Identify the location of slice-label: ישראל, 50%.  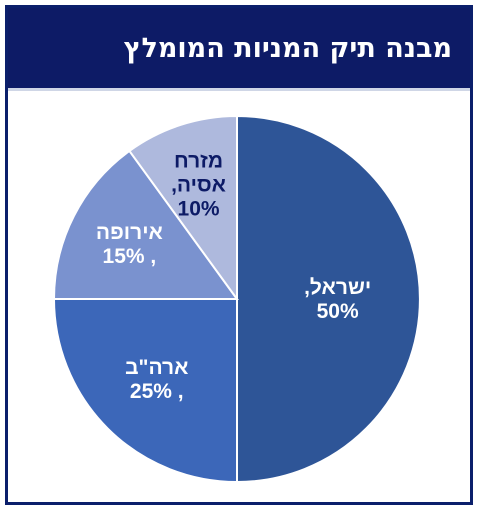
(337, 299).